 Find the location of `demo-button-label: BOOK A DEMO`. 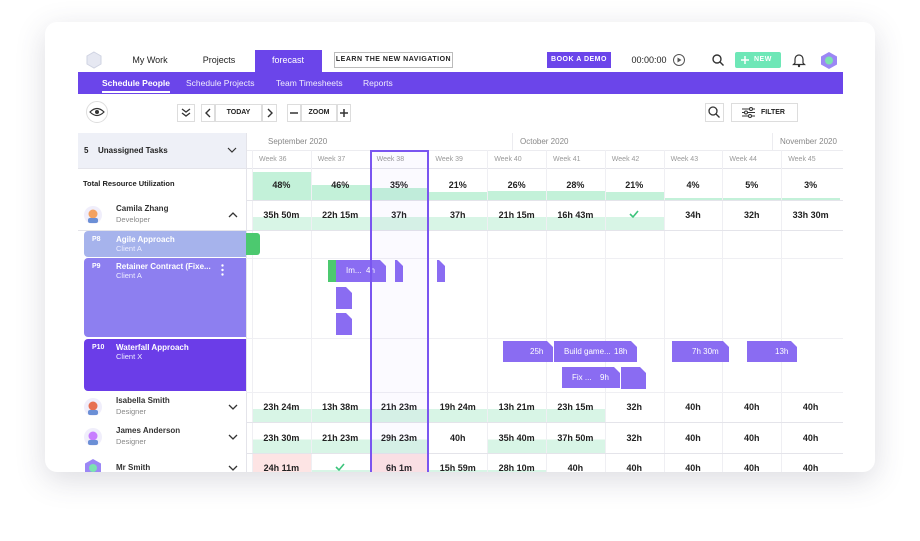

demo-button-label: BOOK A DEMO is located at coordinates (579, 59).